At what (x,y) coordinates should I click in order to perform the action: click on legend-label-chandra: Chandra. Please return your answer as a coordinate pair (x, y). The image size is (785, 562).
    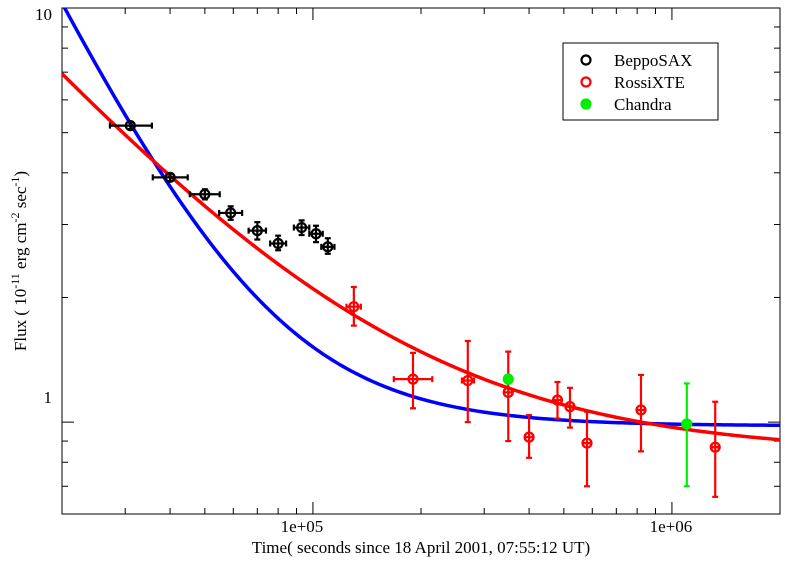
    Looking at the image, I should click on (643, 104).